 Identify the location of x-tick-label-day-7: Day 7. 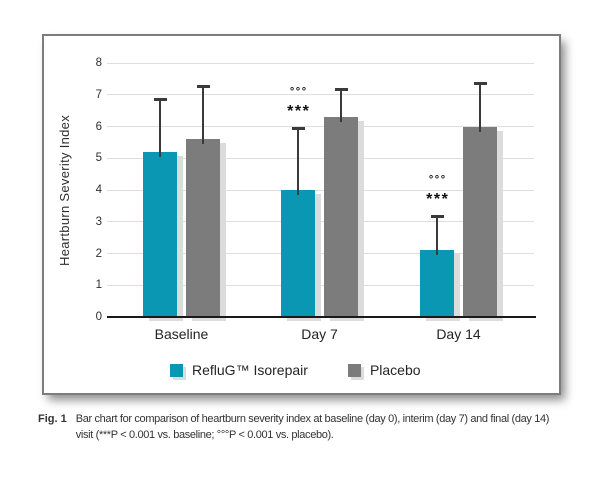
(319, 334).